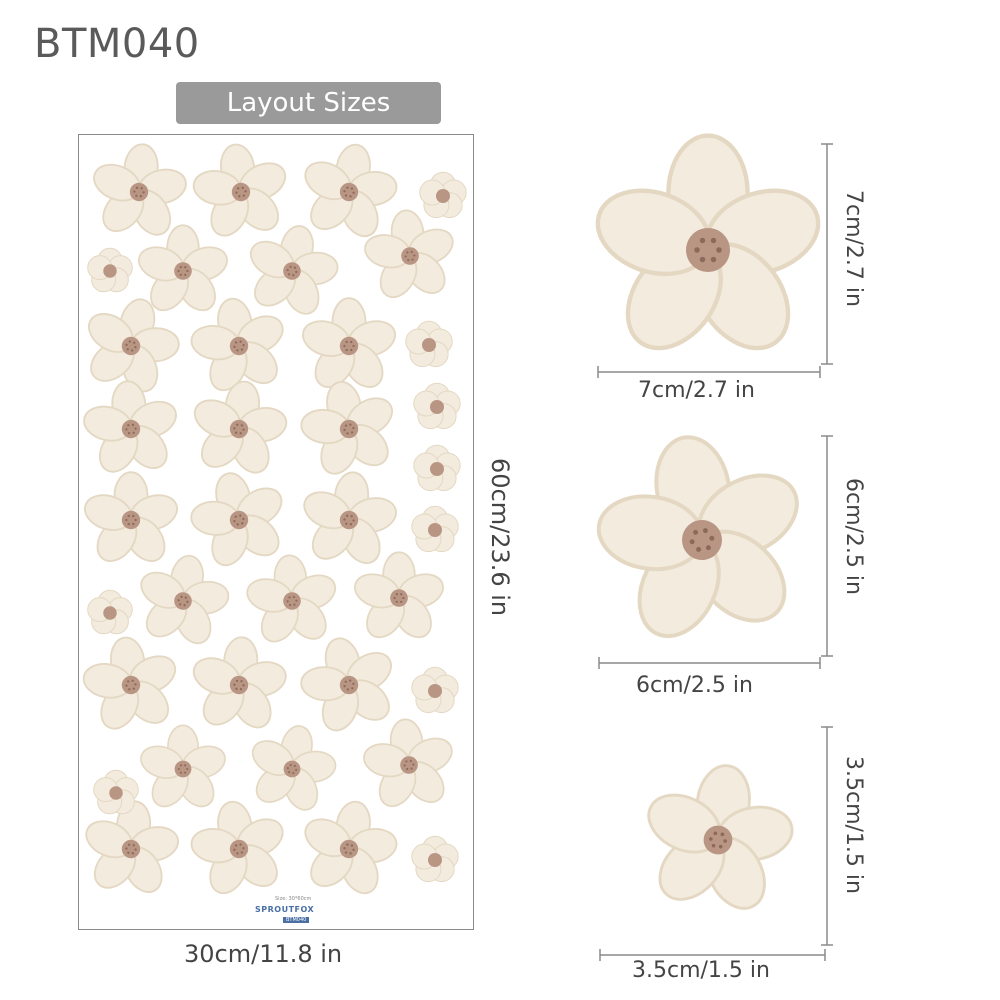 The height and width of the screenshot is (1000, 1000). What do you see at coordinates (701, 970) in the screenshot?
I see `sample-3-width-label: 3.5cm/1.5 in` at bounding box center [701, 970].